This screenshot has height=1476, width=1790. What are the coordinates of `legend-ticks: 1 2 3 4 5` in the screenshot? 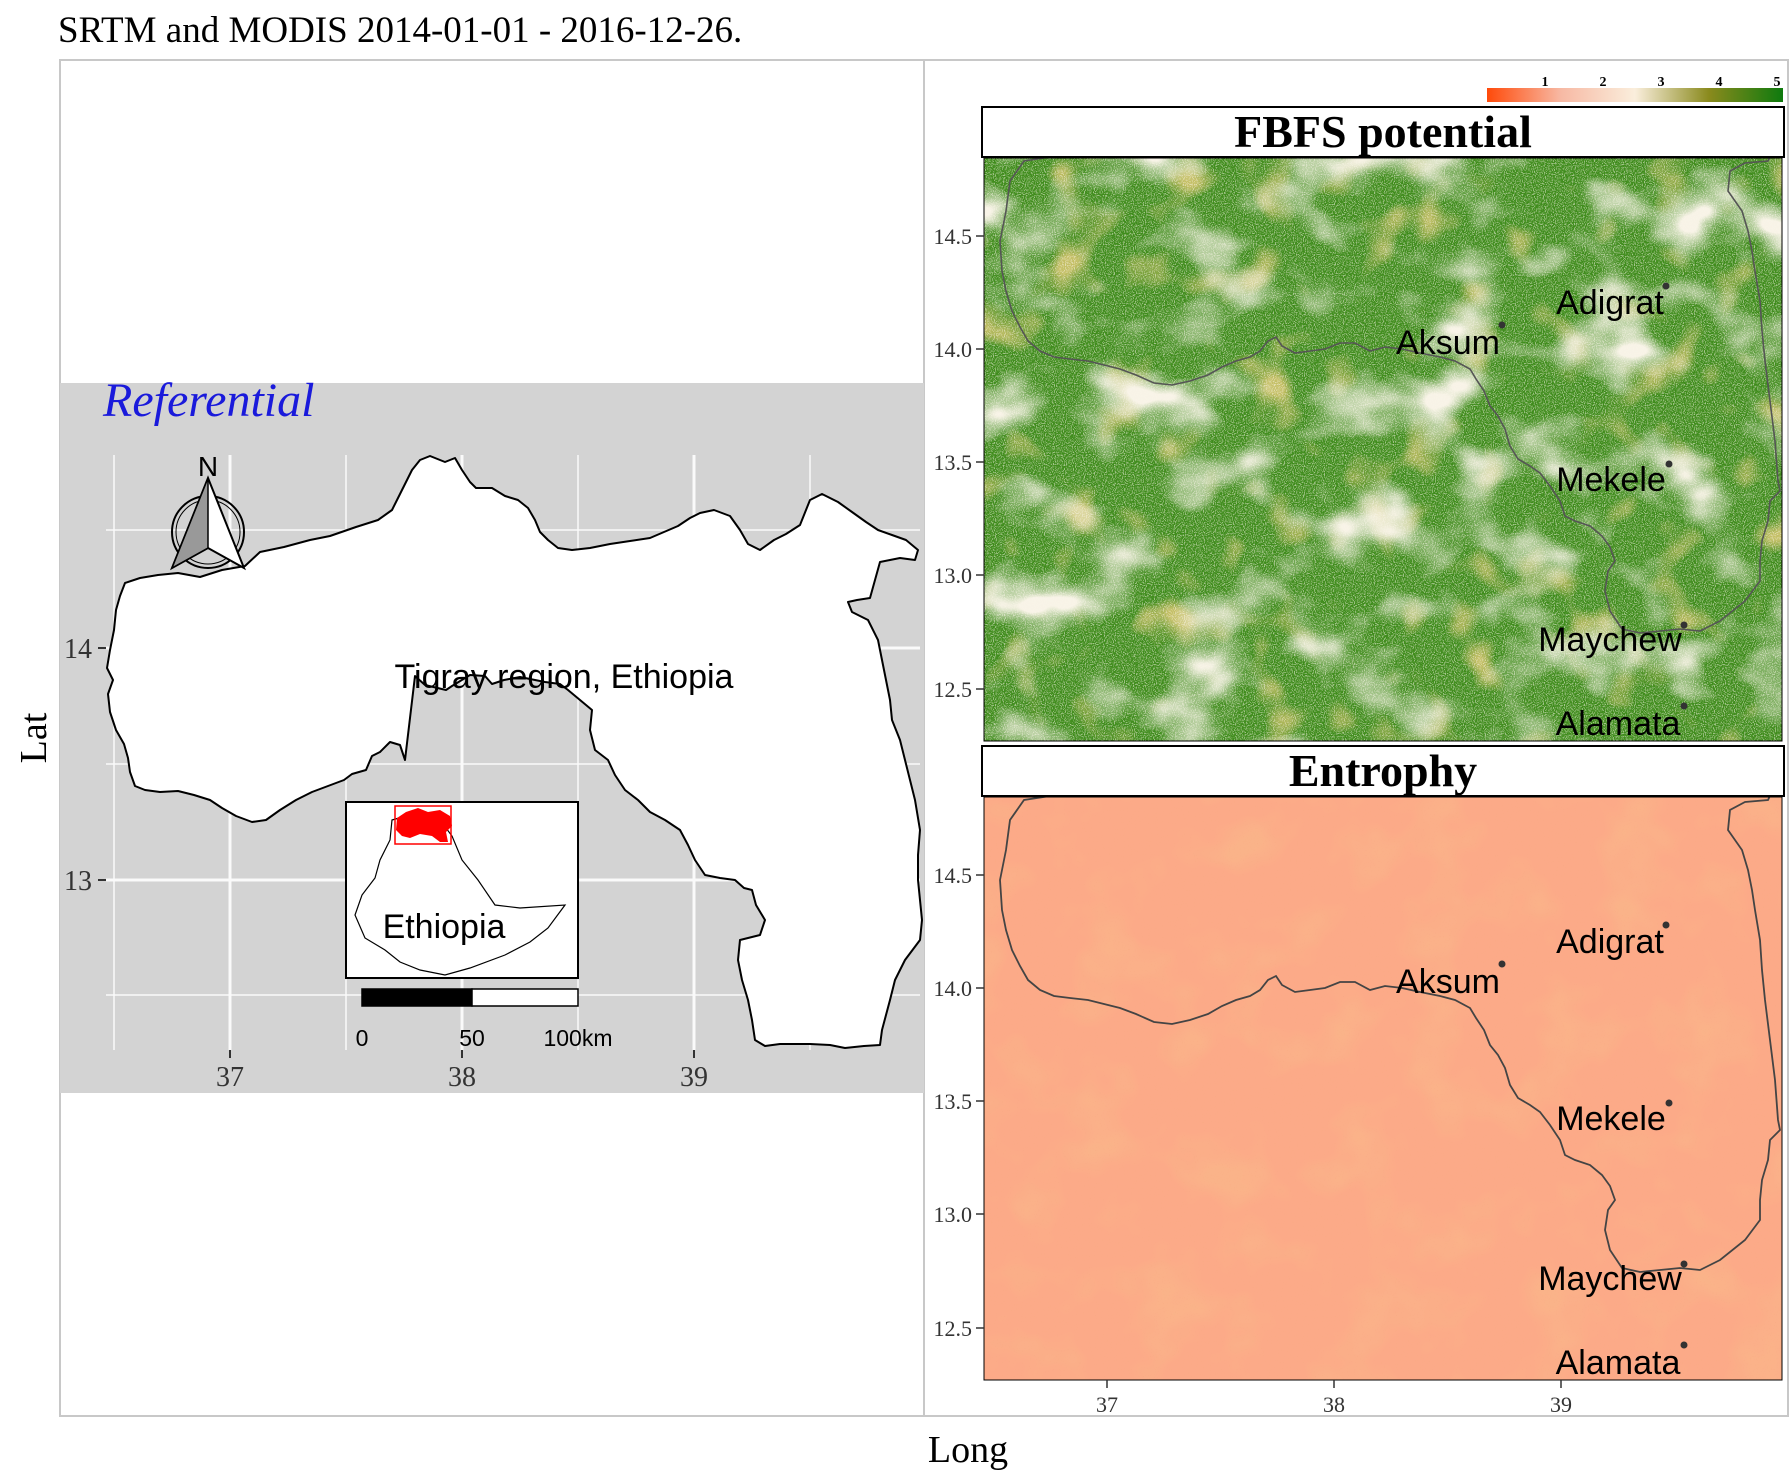 It's located at (1661, 82).